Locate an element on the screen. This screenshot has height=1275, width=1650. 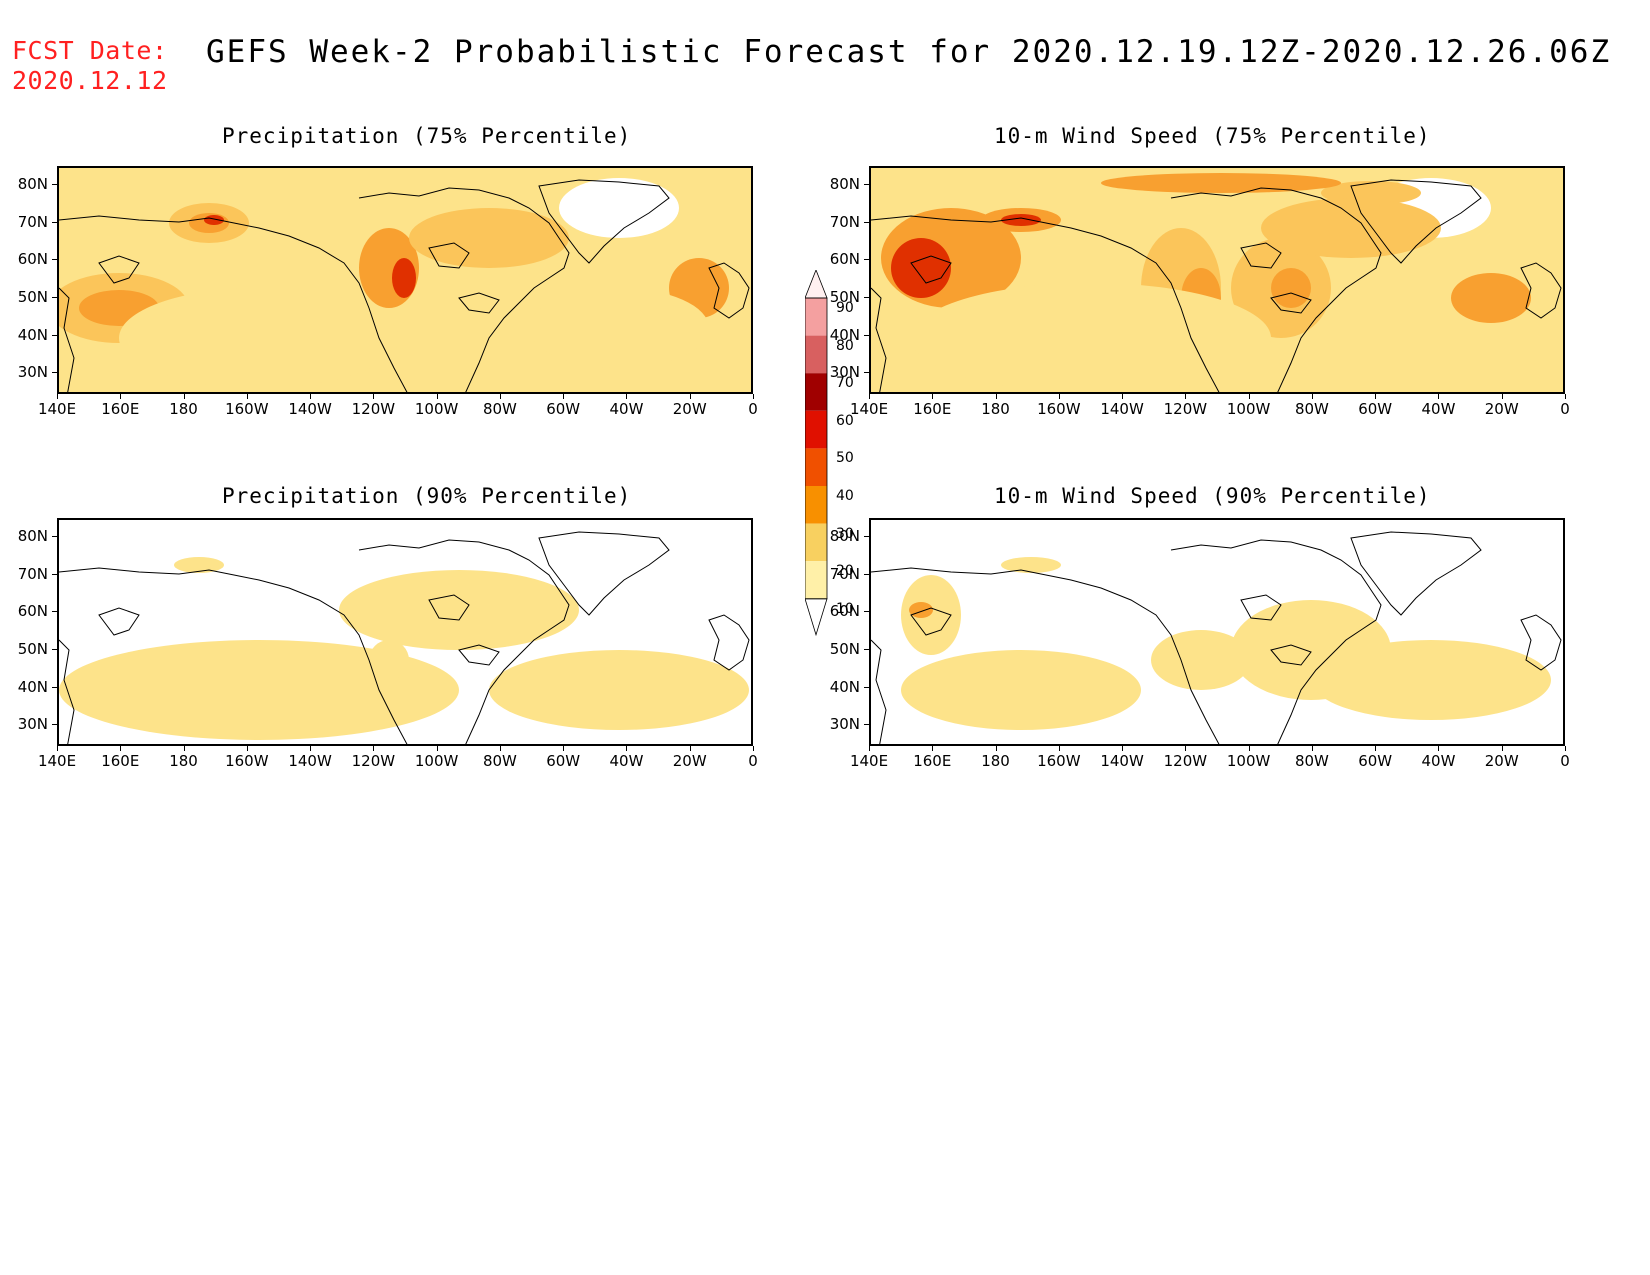
lon-label: 160W is located at coordinates (247, 761).